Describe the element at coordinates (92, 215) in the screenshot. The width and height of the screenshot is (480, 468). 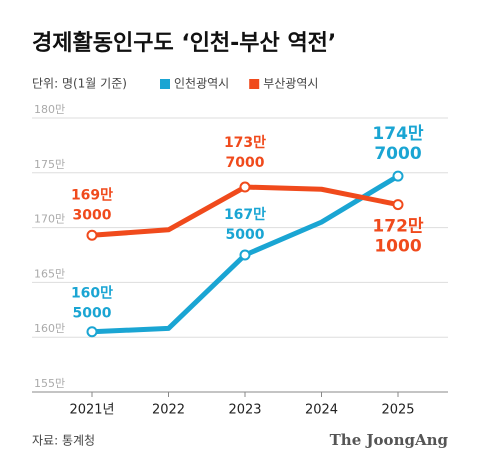
I see `value-label: 3000` at that location.